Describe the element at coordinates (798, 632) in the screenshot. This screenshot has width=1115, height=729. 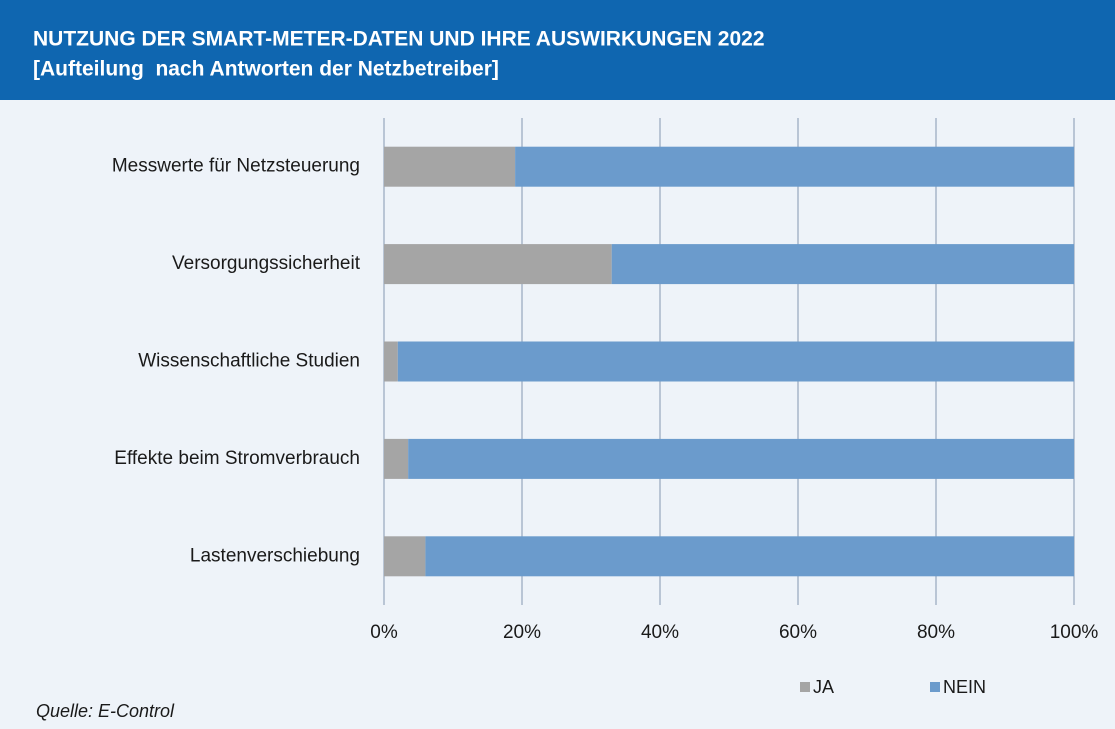
I see `x-tick-label: 60%` at that location.